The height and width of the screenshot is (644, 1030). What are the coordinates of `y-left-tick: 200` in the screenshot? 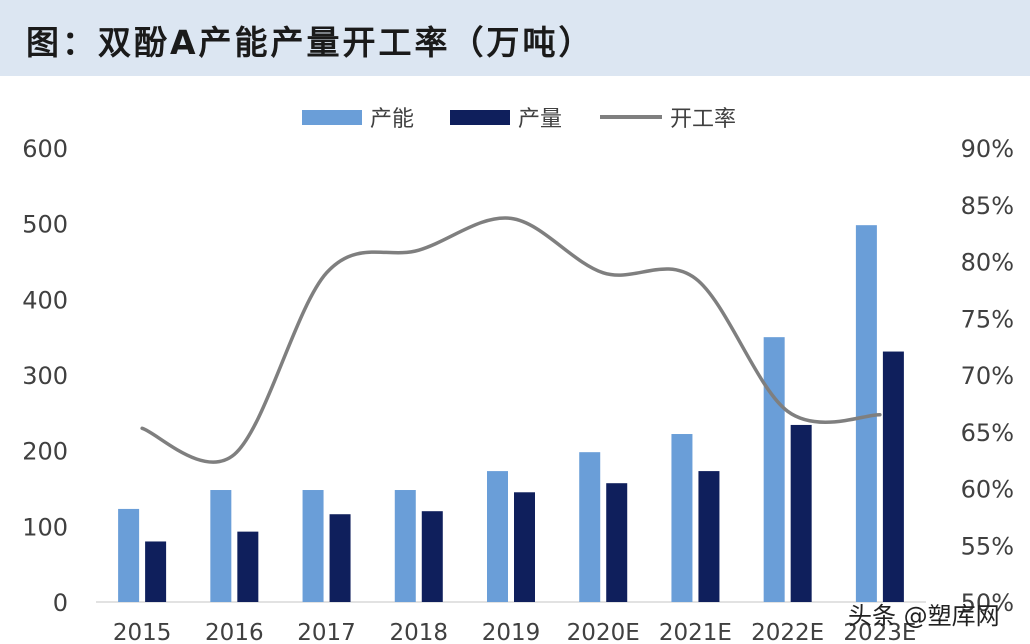 It's located at (45, 452).